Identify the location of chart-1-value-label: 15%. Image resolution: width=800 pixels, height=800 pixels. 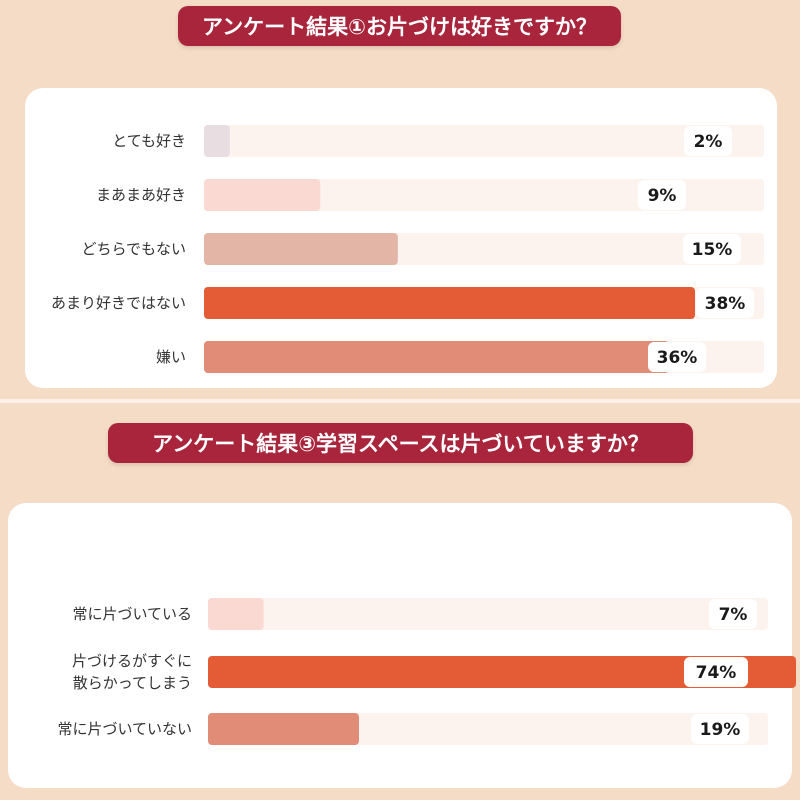
(712, 250).